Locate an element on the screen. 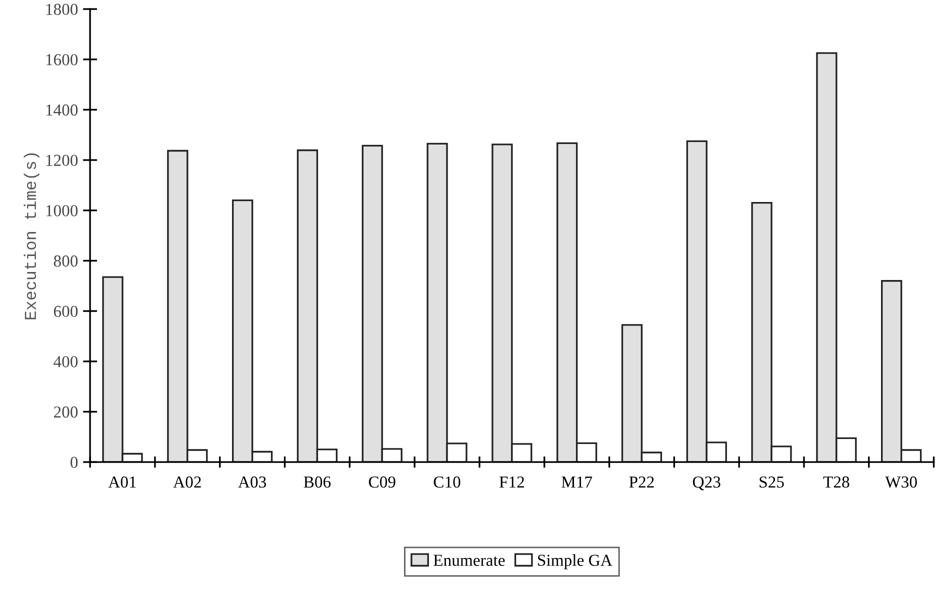 The image size is (948, 604). x-tick-label: A01 is located at coordinates (122, 482).